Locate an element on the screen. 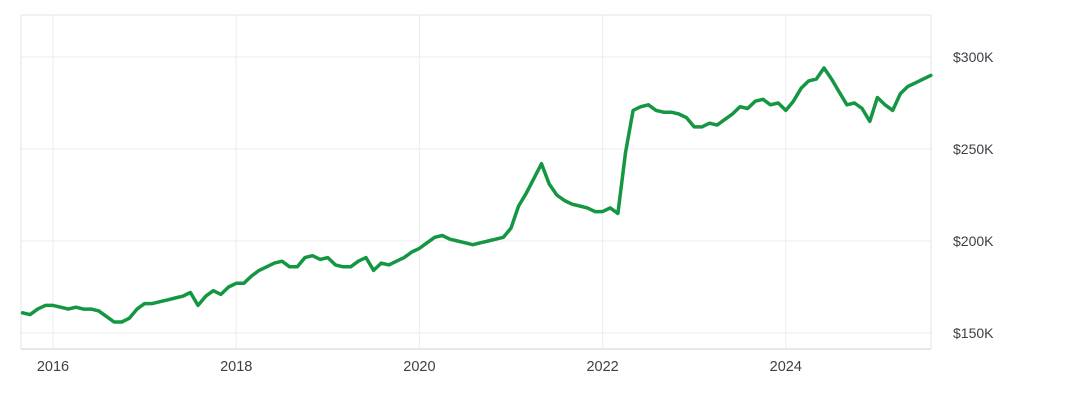 Image resolution: width=1069 pixels, height=407 pixels. y-axis-tick-label: $150K is located at coordinates (973, 333).